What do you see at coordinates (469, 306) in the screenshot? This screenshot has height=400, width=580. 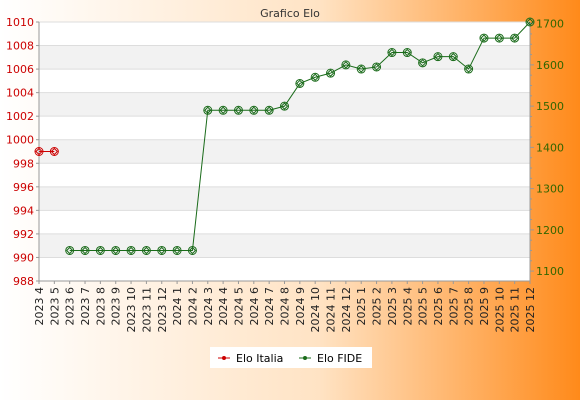 I see `x-tick-label: 2025 8` at bounding box center [469, 306].